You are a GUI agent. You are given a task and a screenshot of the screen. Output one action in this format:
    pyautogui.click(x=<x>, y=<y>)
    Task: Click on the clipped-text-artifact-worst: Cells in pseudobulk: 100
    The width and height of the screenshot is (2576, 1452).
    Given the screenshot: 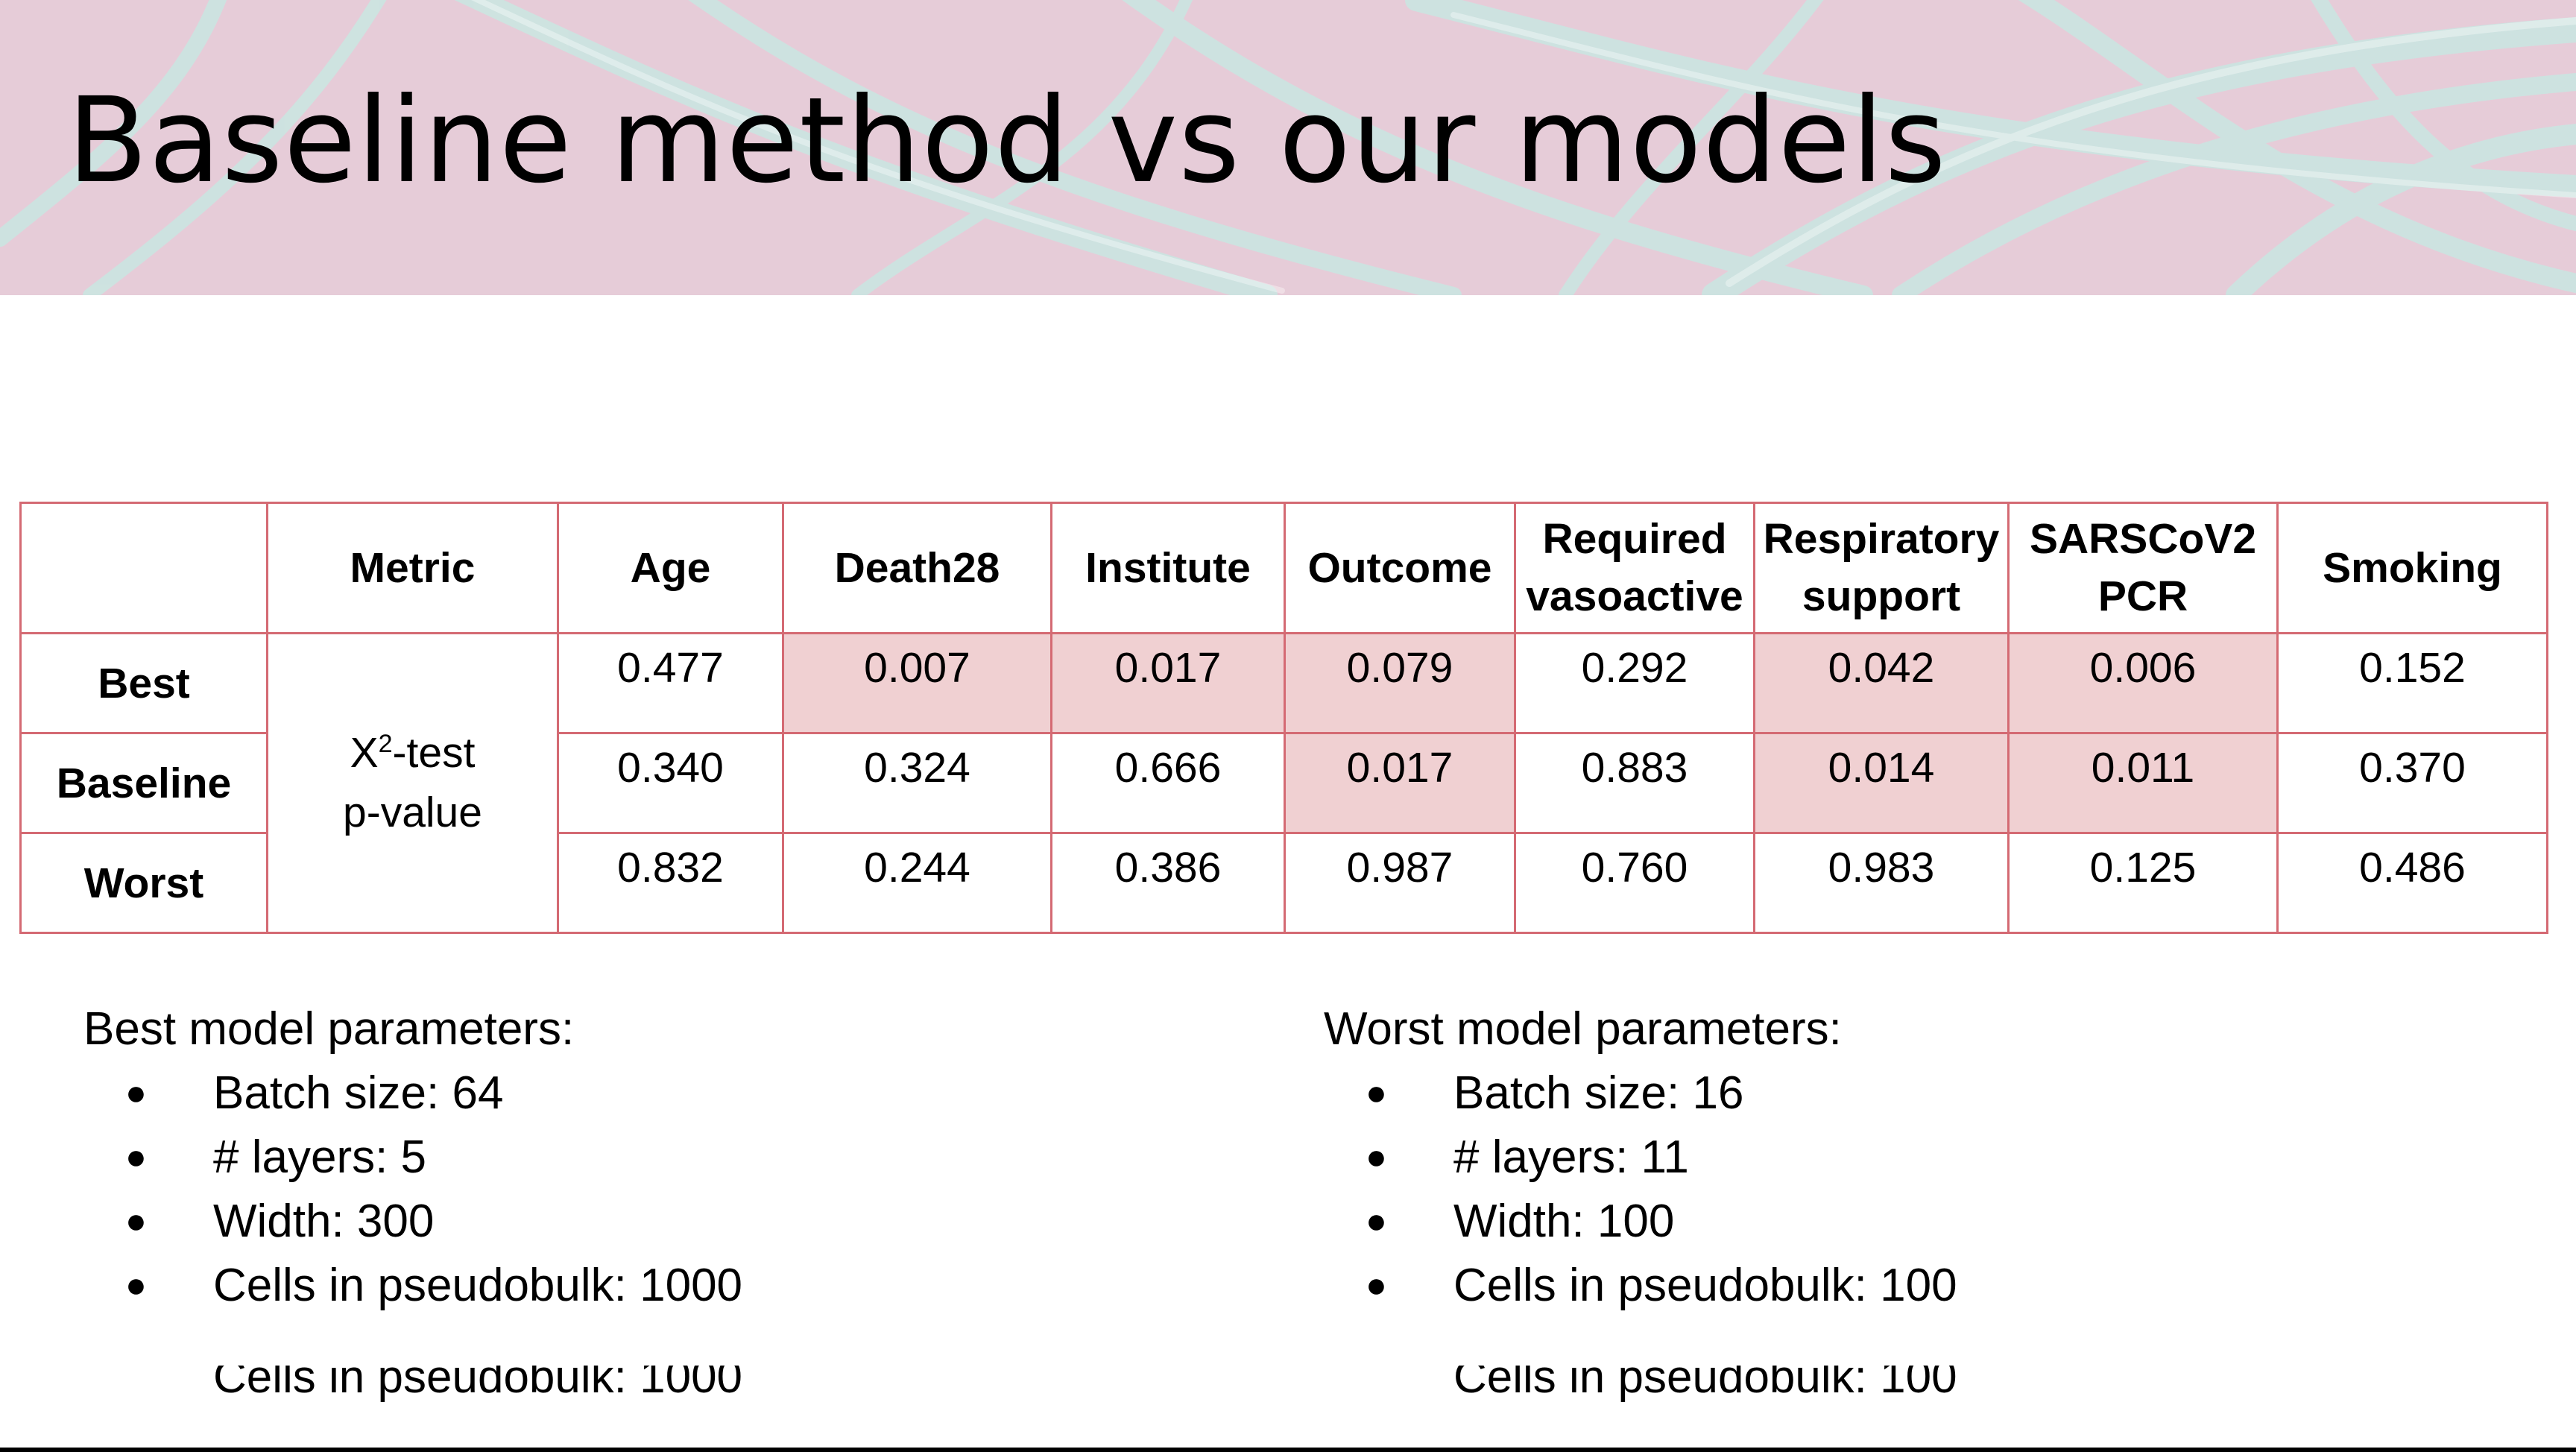 What is the action you would take?
    pyautogui.click(x=1705, y=1391)
    